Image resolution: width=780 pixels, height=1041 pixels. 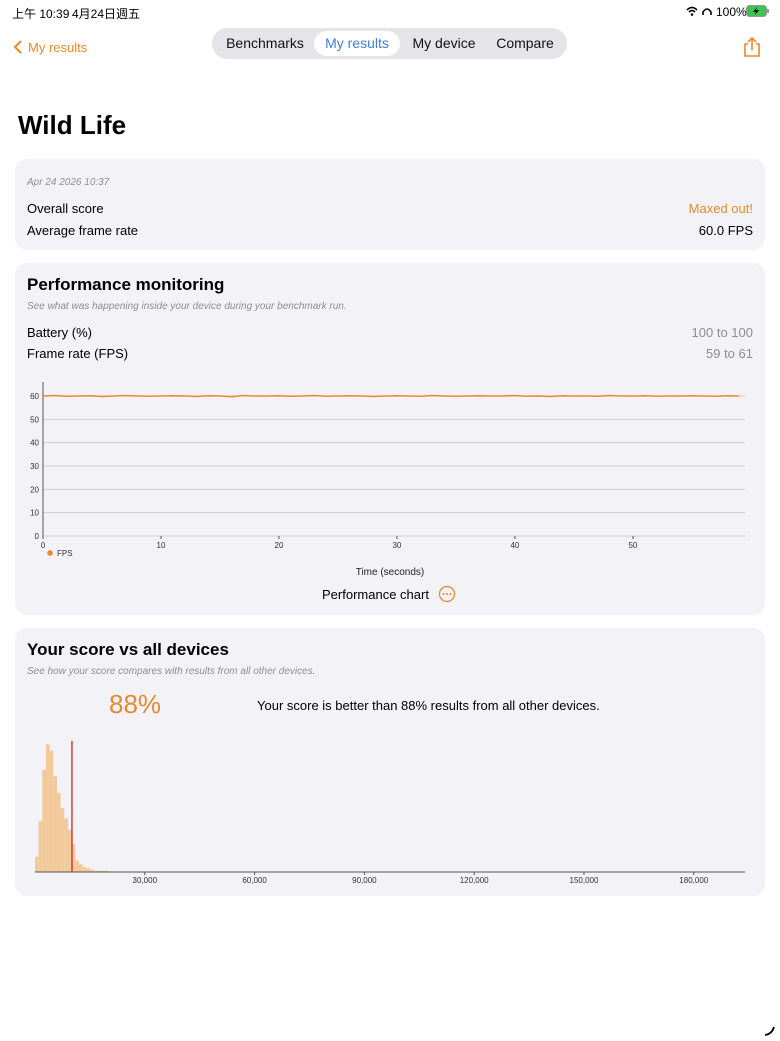 I want to click on page-title: Wild Life, so click(x=72, y=125).